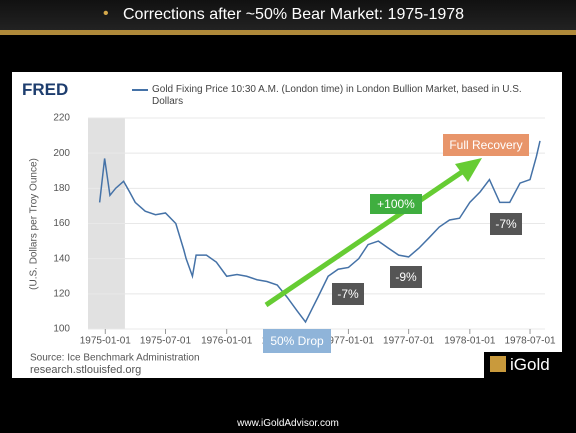 This screenshot has height=433, width=576. I want to click on annotation: -9%, so click(406, 277).